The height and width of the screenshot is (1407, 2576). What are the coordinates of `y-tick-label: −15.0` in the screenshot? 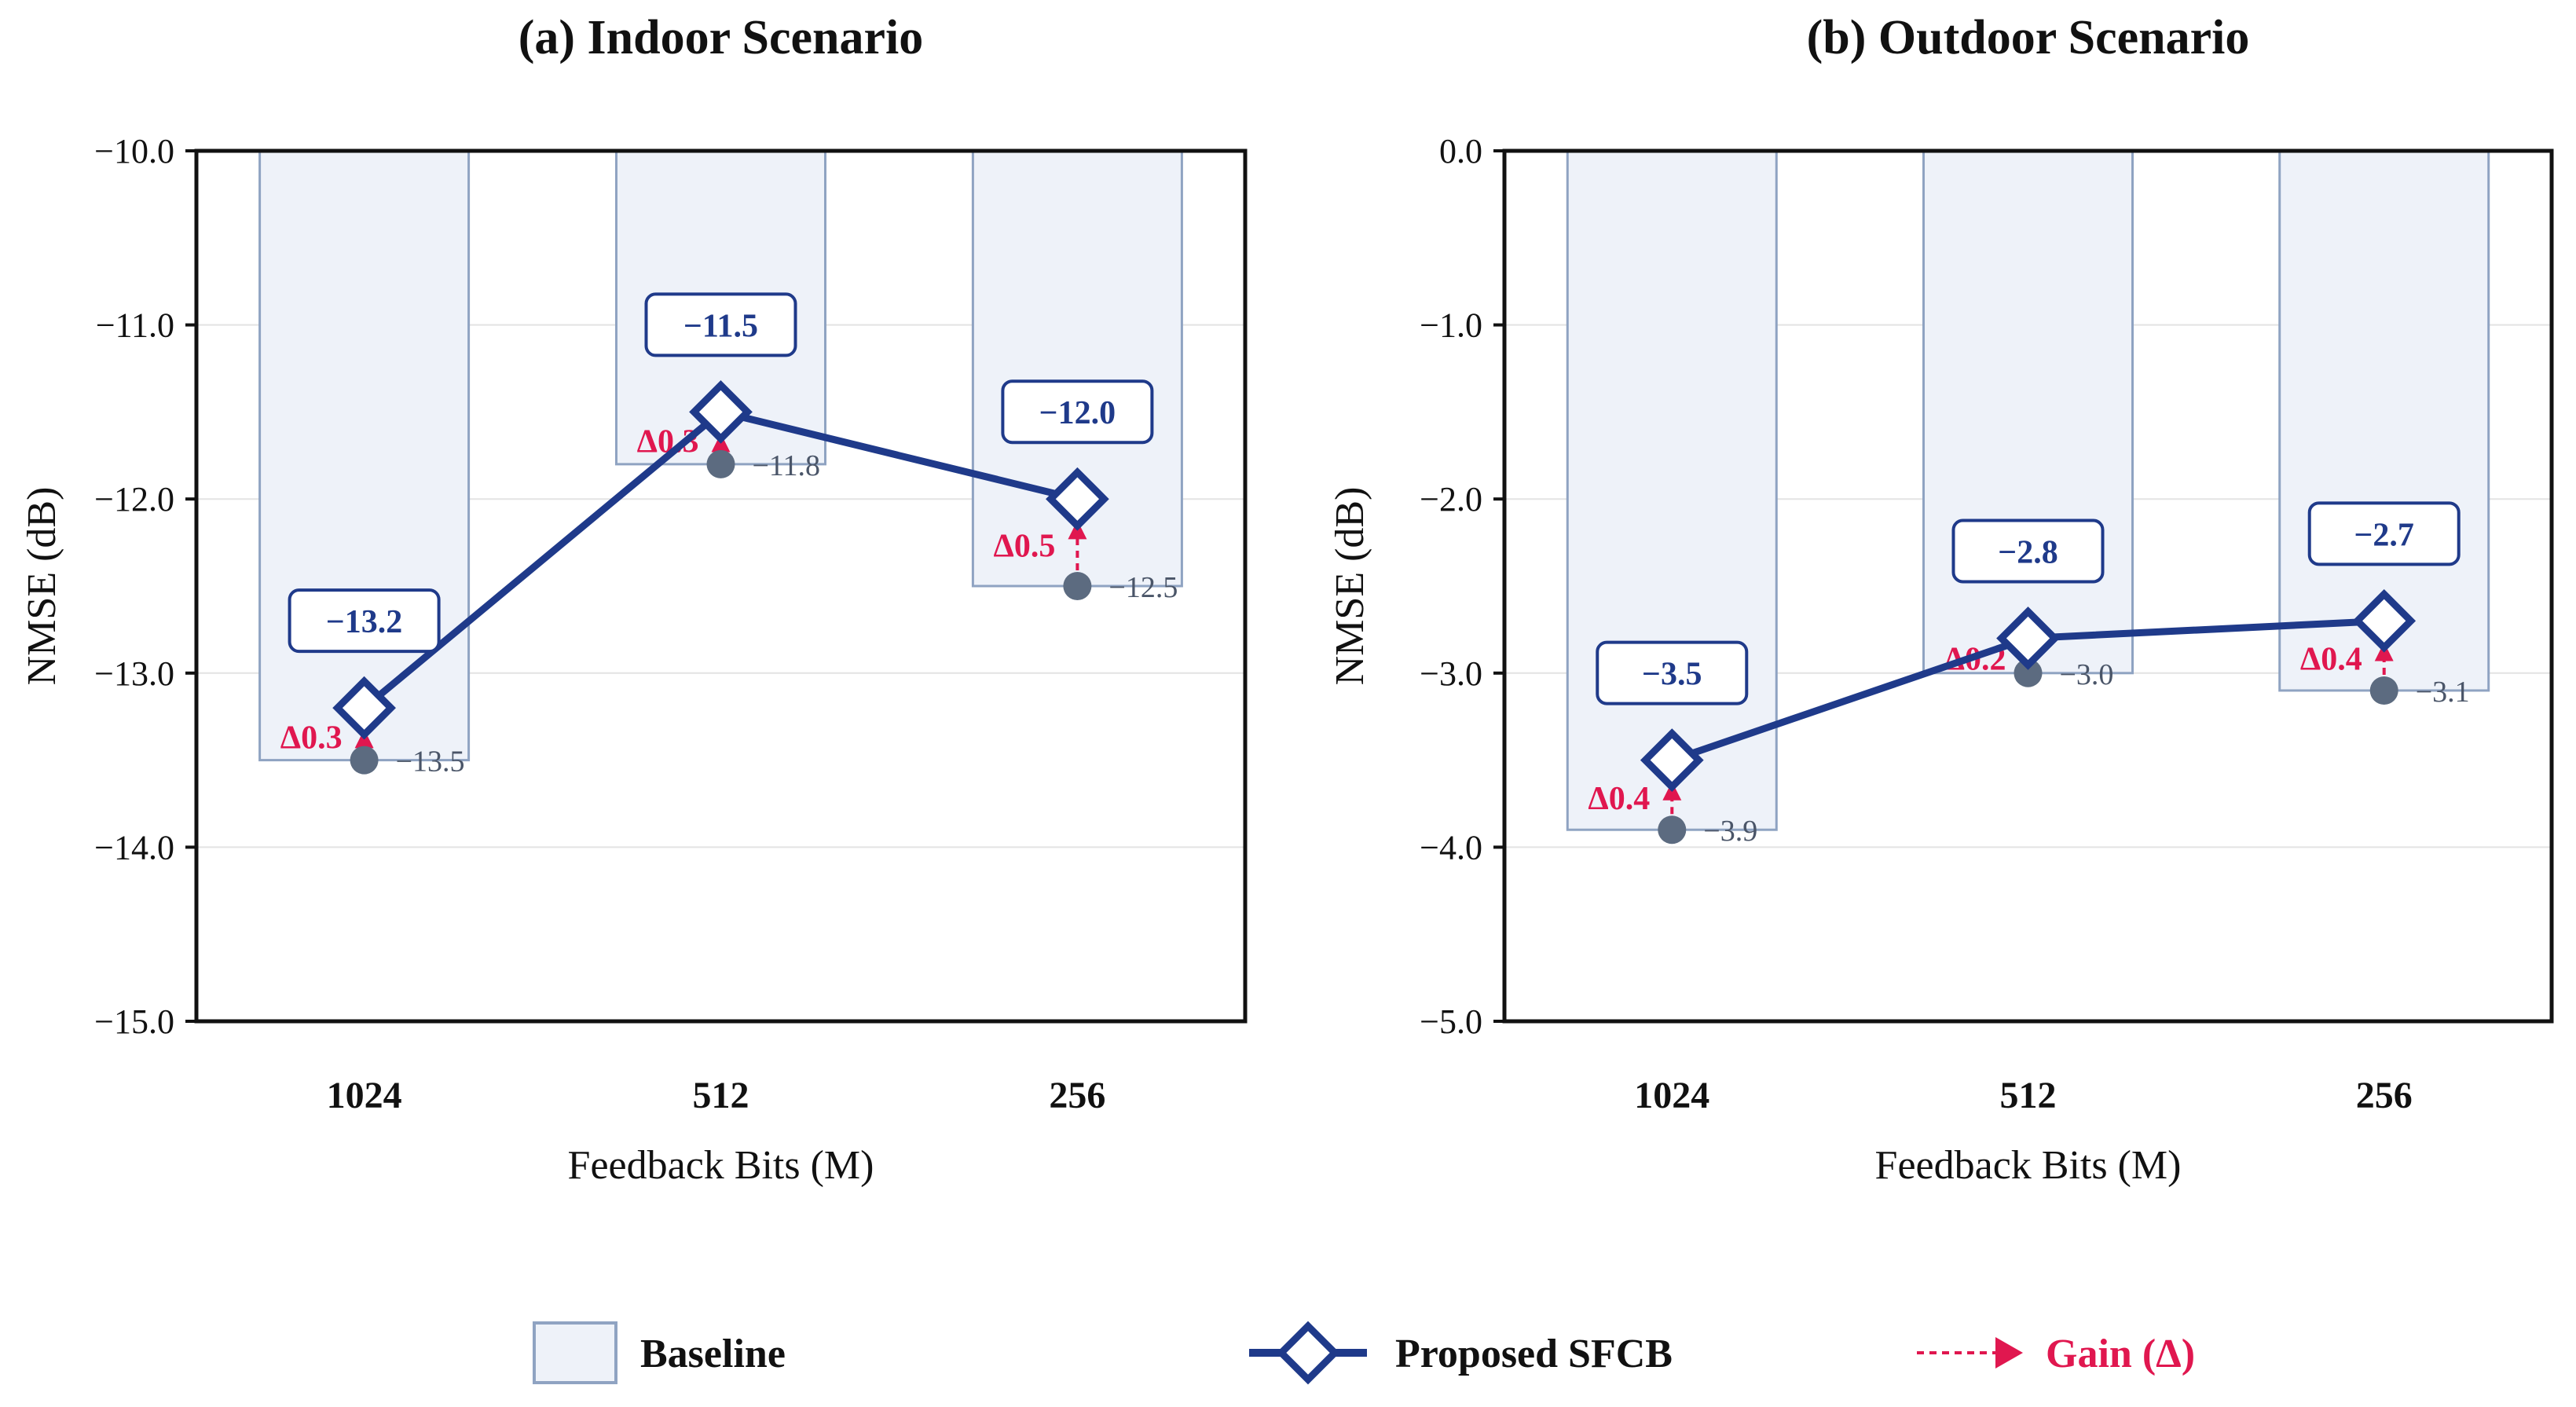 It's located at (134, 1021).